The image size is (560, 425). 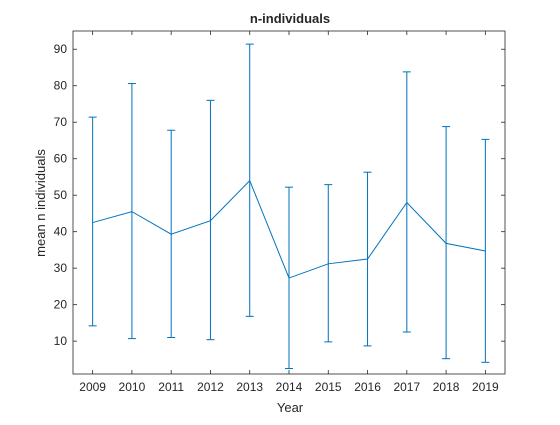 What do you see at coordinates (61, 268) in the screenshot?
I see `y-tick-label: 30` at bounding box center [61, 268].